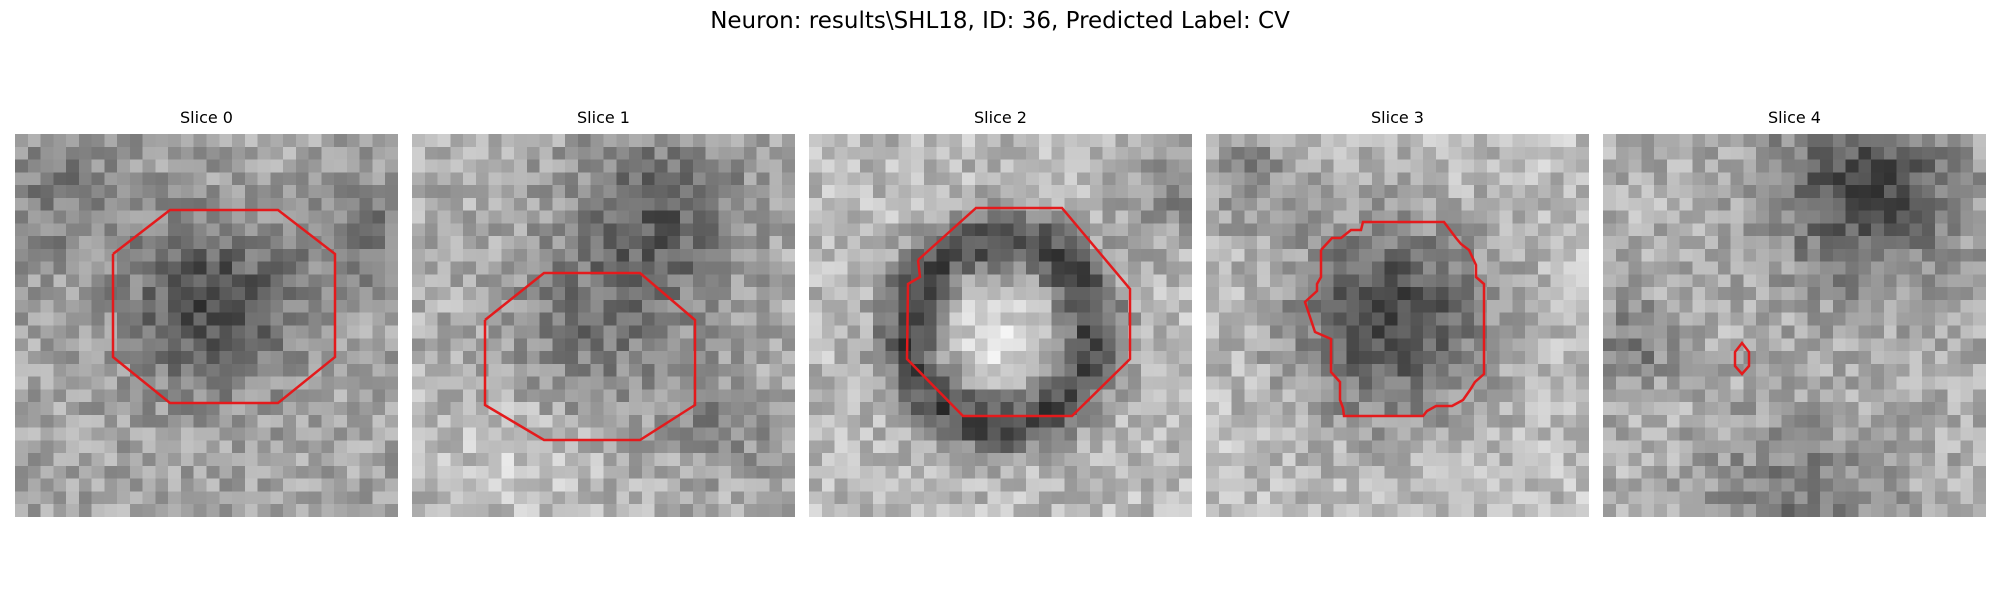  What do you see at coordinates (1000, 117) in the screenshot?
I see `slice-title-2: Slice 2` at bounding box center [1000, 117].